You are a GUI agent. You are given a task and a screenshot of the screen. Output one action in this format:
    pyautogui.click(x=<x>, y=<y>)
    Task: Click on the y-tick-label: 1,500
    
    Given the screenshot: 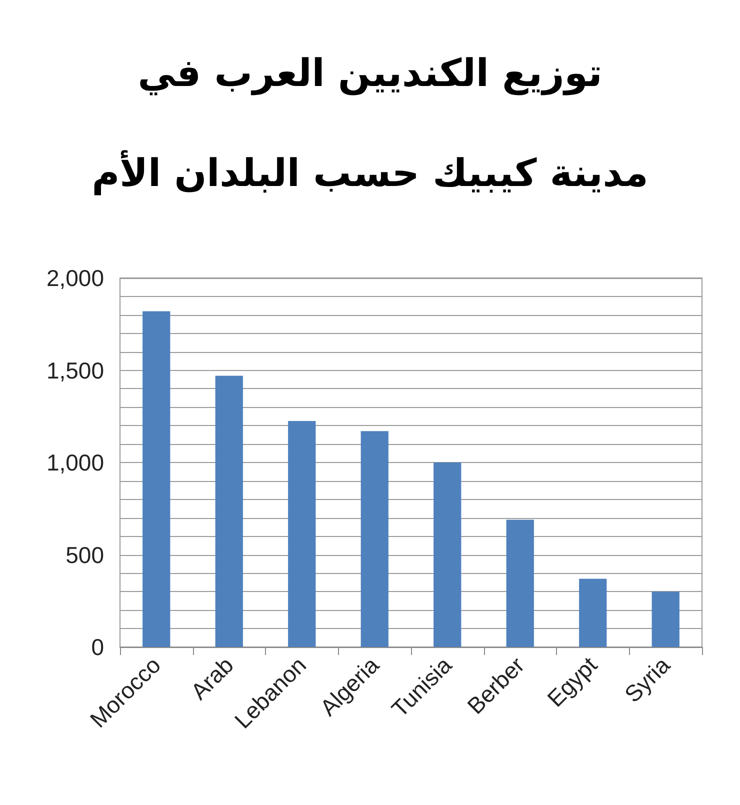 What is the action you would take?
    pyautogui.click(x=75, y=370)
    